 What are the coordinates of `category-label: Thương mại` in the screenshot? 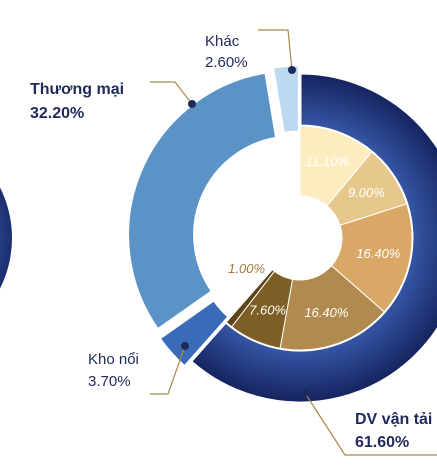 It's located at (77, 89).